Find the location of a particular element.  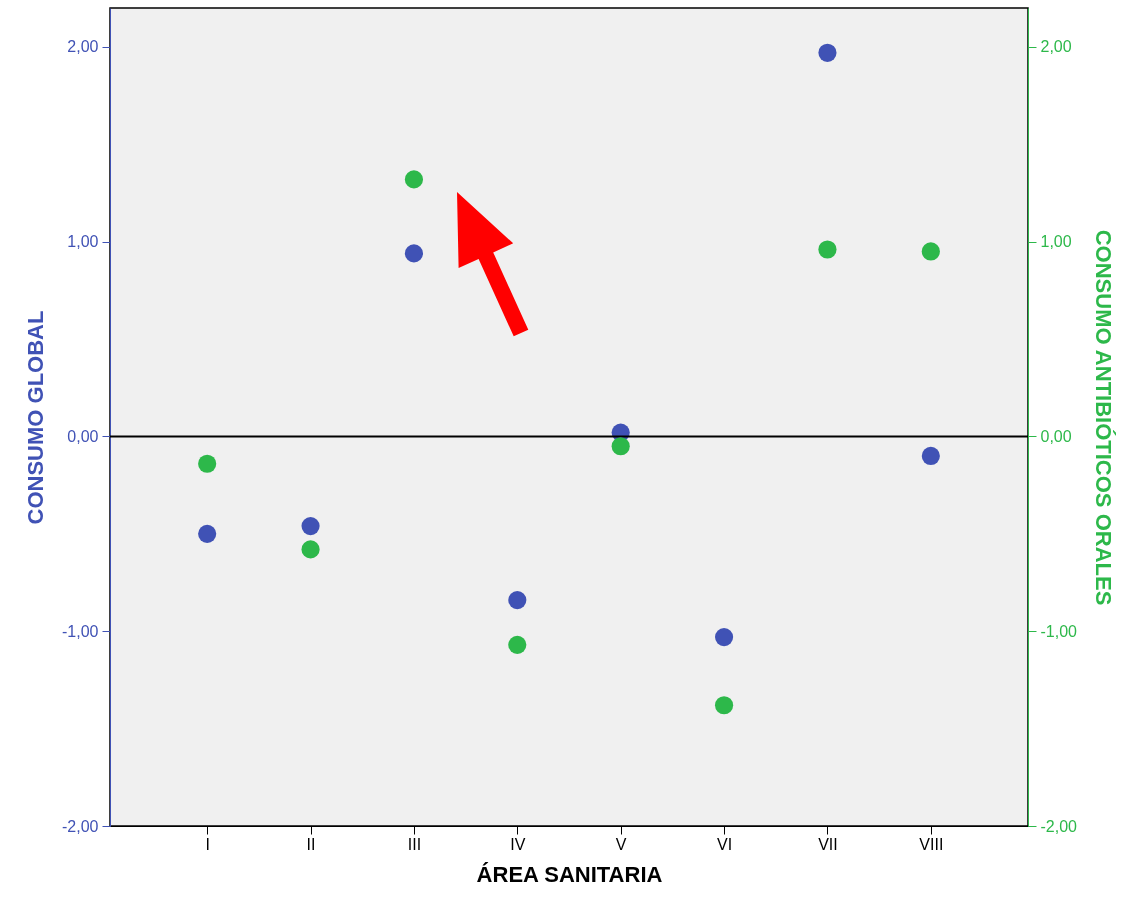

y-axis-title: CONSUMO GLOBAL is located at coordinates (36, 417).